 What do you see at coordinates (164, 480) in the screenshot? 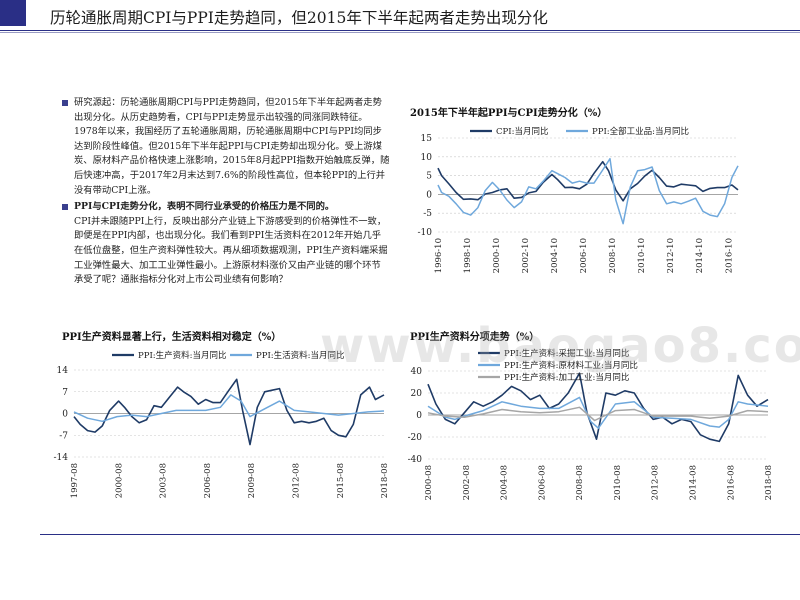
I see `x-tick-label: 2003-08` at bounding box center [164, 480].